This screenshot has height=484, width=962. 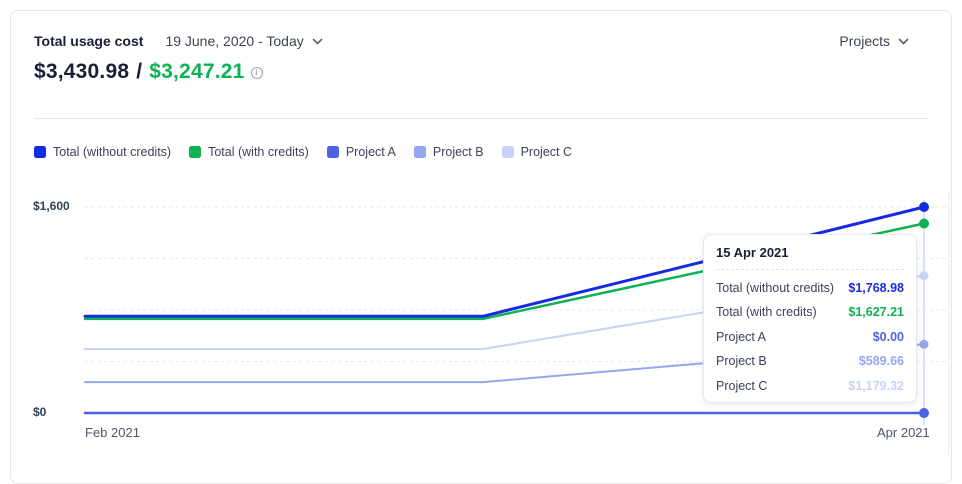 I want to click on legend-label: Project A, so click(x=370, y=152).